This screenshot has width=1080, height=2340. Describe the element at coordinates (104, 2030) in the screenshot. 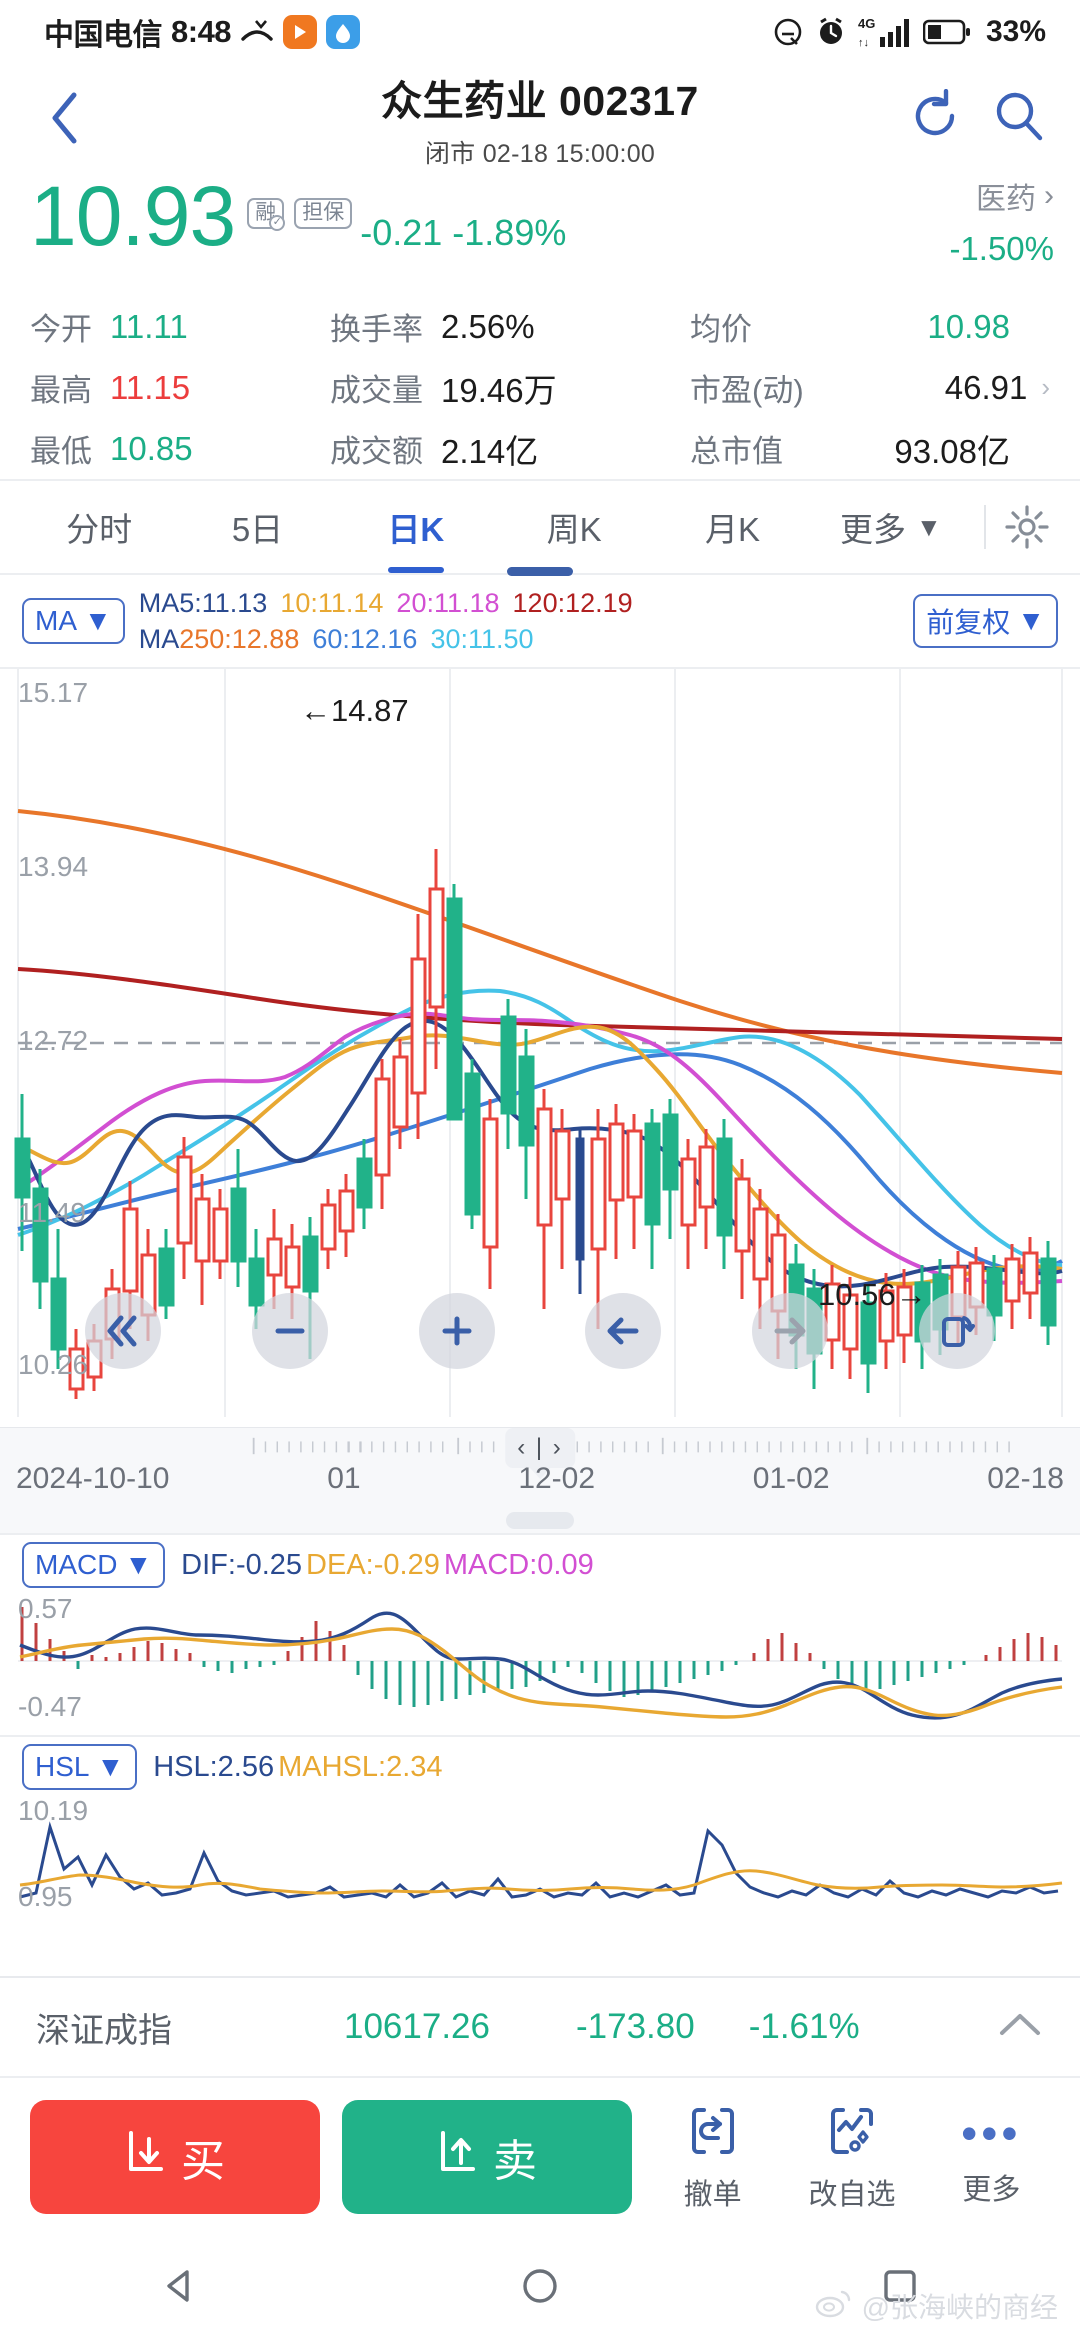

I see `index-name: 深证成指` at that location.